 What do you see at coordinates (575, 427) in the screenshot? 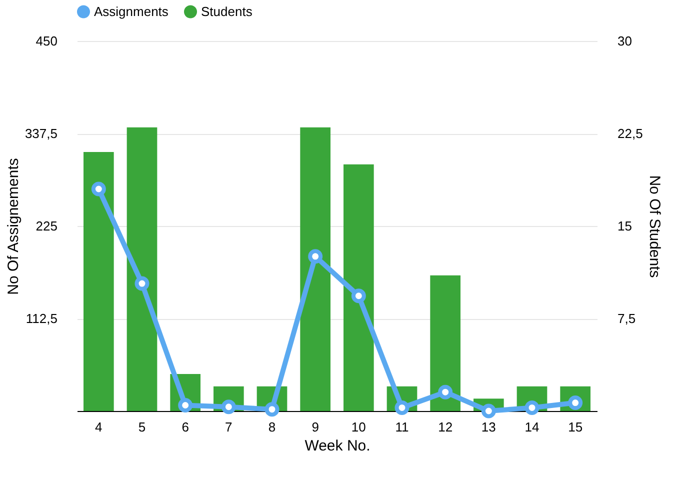
I see `x-tick-label: 15` at bounding box center [575, 427].